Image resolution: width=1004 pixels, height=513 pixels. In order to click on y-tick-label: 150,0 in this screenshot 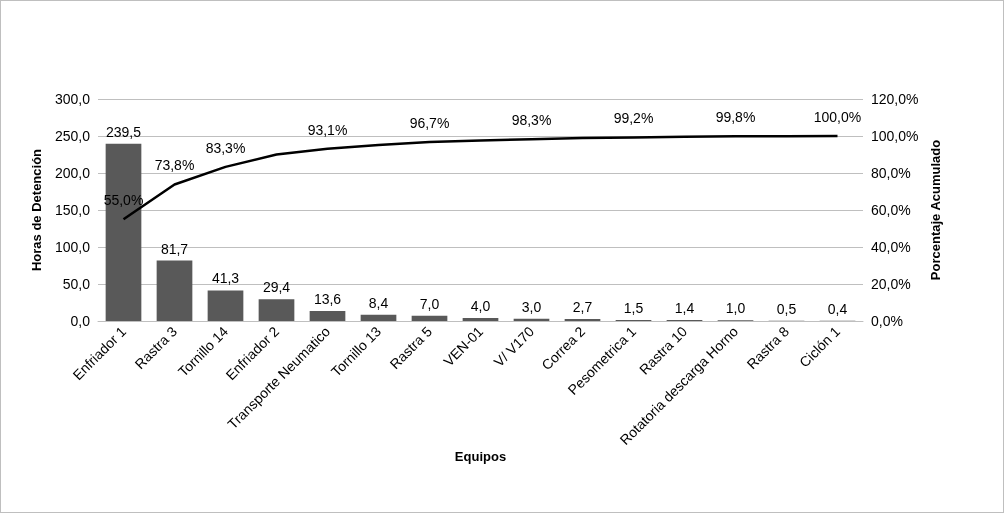, I will do `click(72, 210)`.